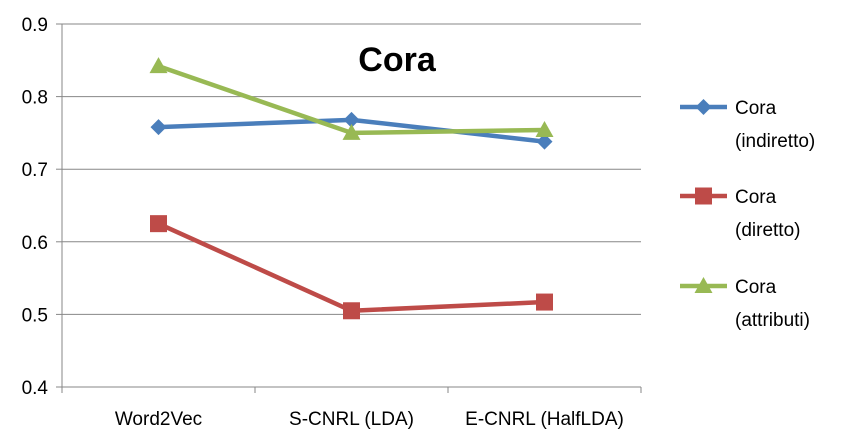 Image resolution: width=850 pixels, height=442 pixels. I want to click on legend-label: (indiretto), so click(775, 141).